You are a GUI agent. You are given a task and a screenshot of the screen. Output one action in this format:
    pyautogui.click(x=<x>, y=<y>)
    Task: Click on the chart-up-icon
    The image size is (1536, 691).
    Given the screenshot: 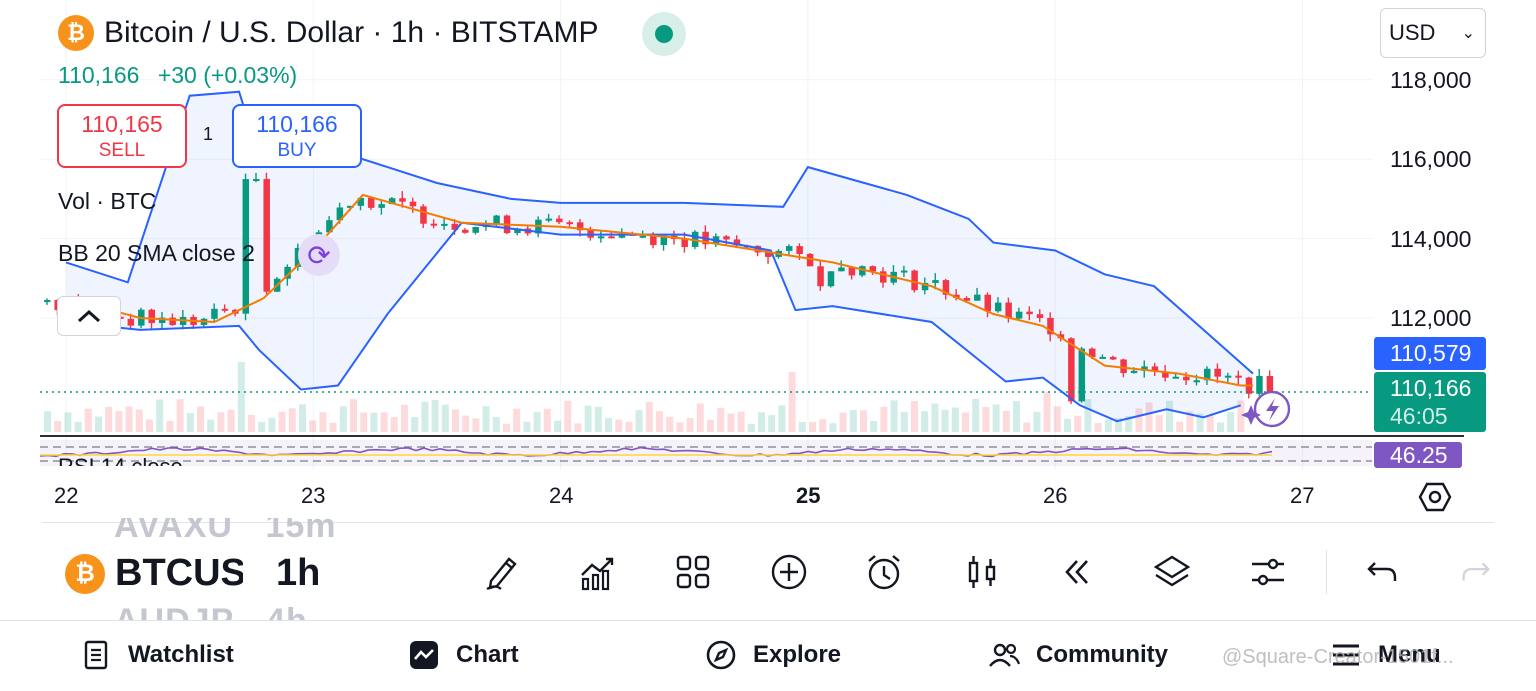 What is the action you would take?
    pyautogui.click(x=597, y=574)
    